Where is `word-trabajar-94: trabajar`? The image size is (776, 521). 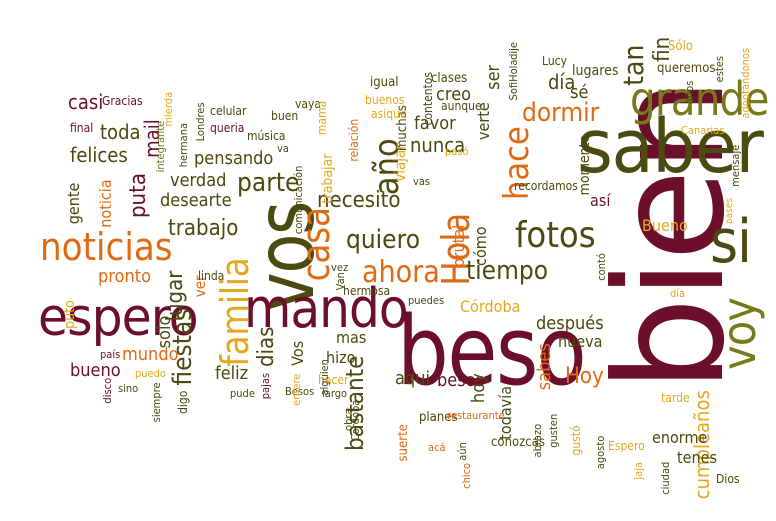 word-trabajar-94: trabajar is located at coordinates (328, 178).